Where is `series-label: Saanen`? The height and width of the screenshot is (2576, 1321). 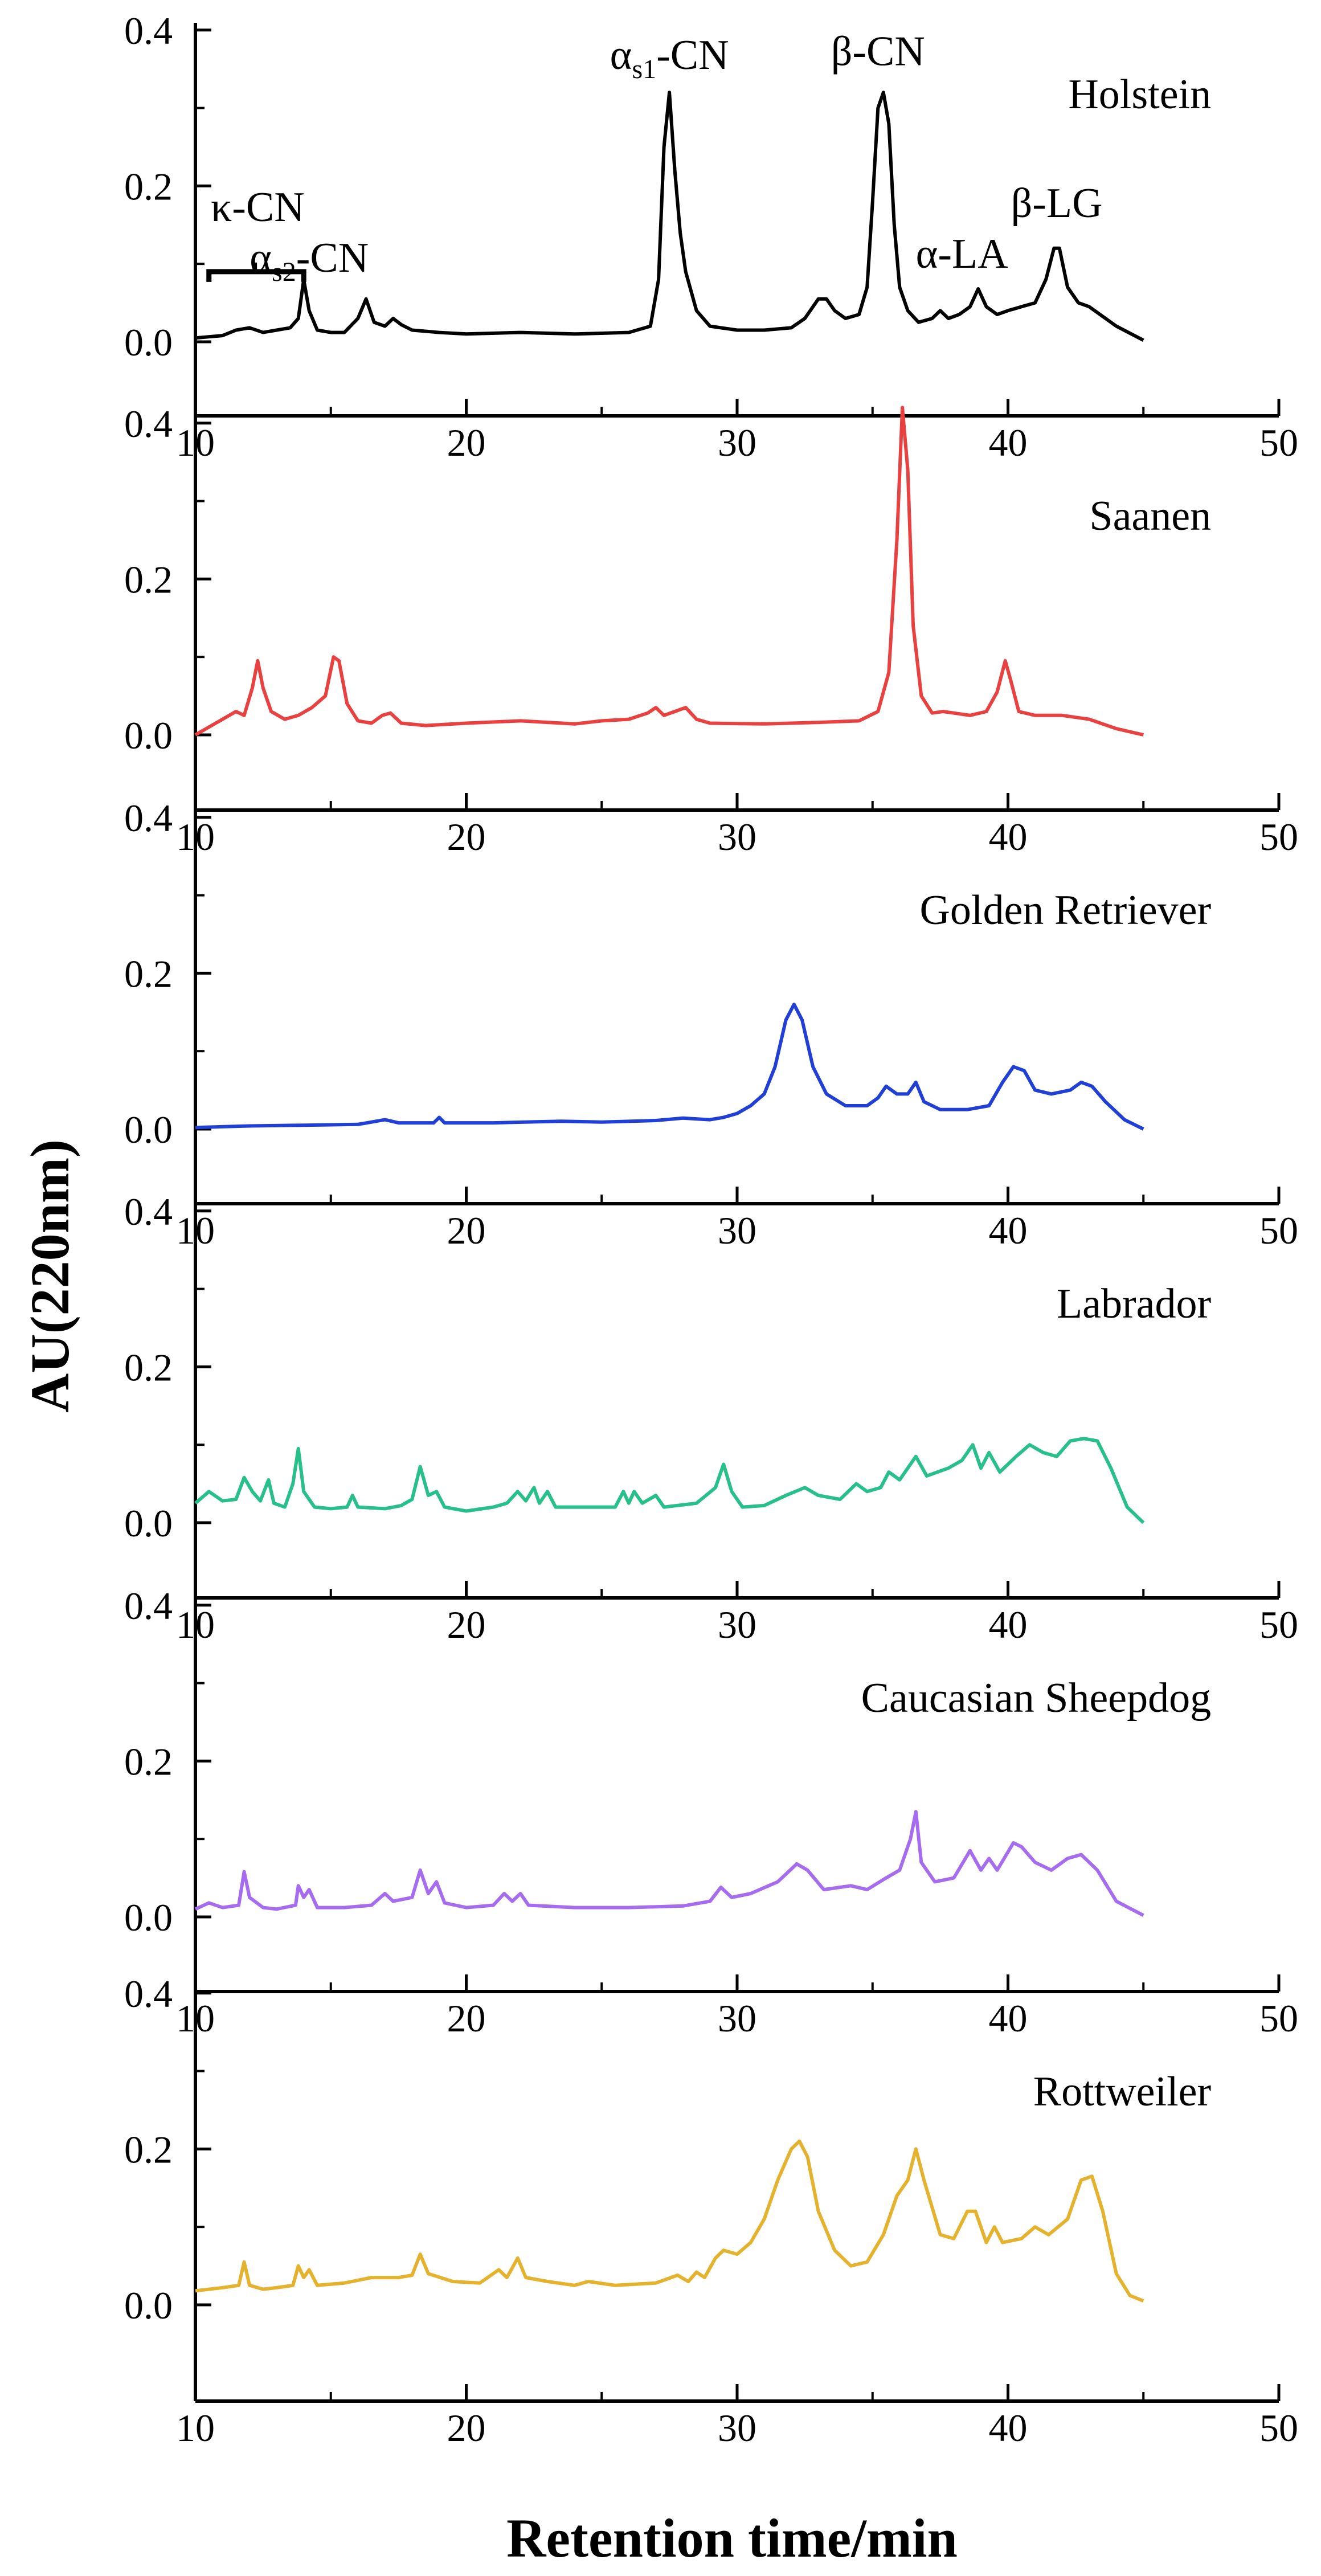
series-label: Saanen is located at coordinates (1150, 516).